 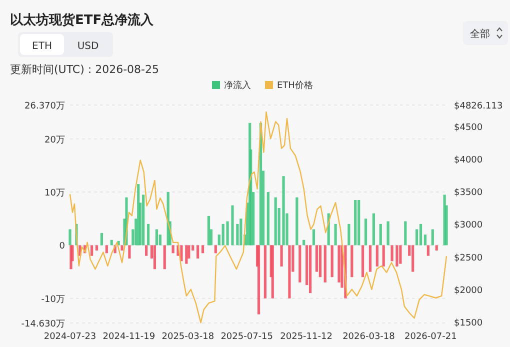 What do you see at coordinates (44, 107) in the screenshot?
I see `y-tick-label: 26.370万` at bounding box center [44, 107].